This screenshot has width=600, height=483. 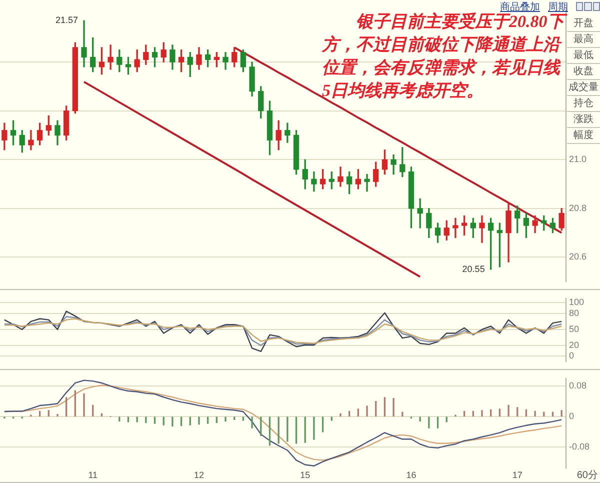 I want to click on x-tick-label: 11, so click(x=93, y=475).